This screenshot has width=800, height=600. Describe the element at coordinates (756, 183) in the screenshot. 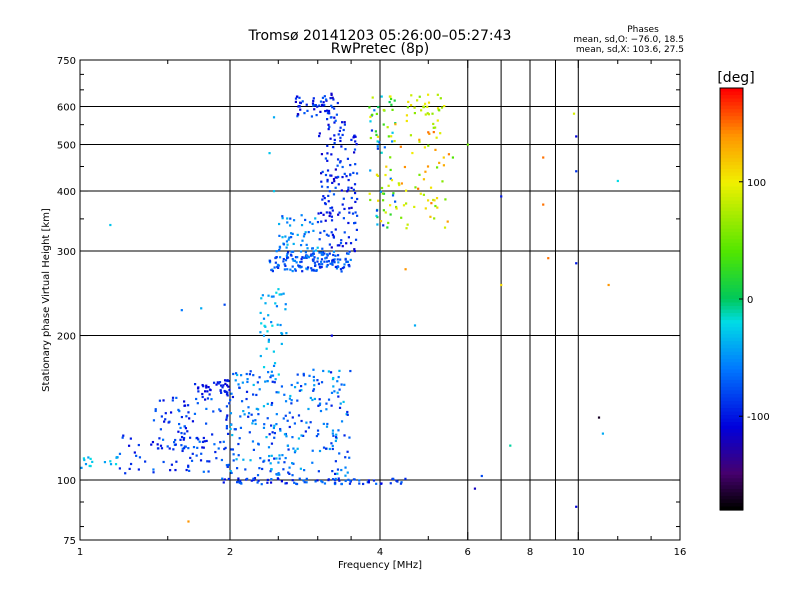

I see `colorbar-tick-label: 100` at that location.